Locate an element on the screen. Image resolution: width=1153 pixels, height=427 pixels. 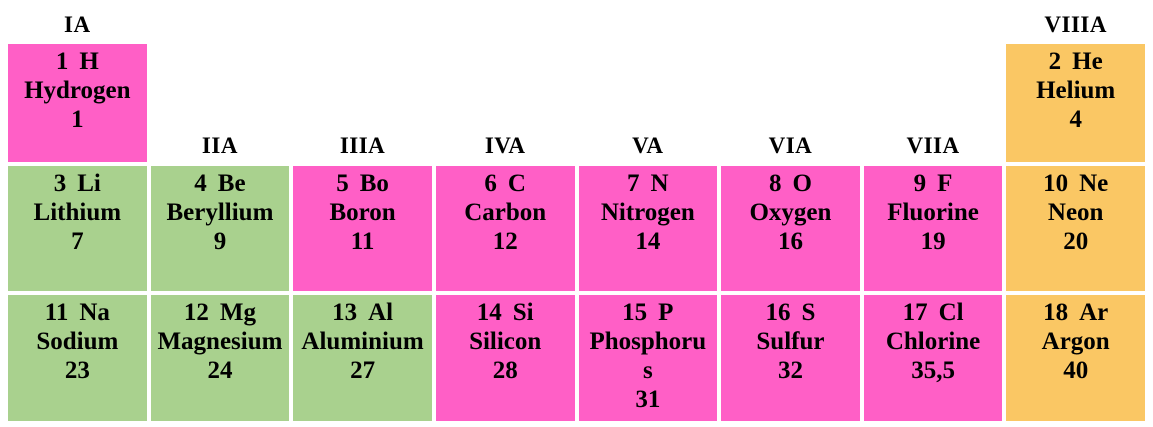
element-mass: 14 is located at coordinates (648, 241).